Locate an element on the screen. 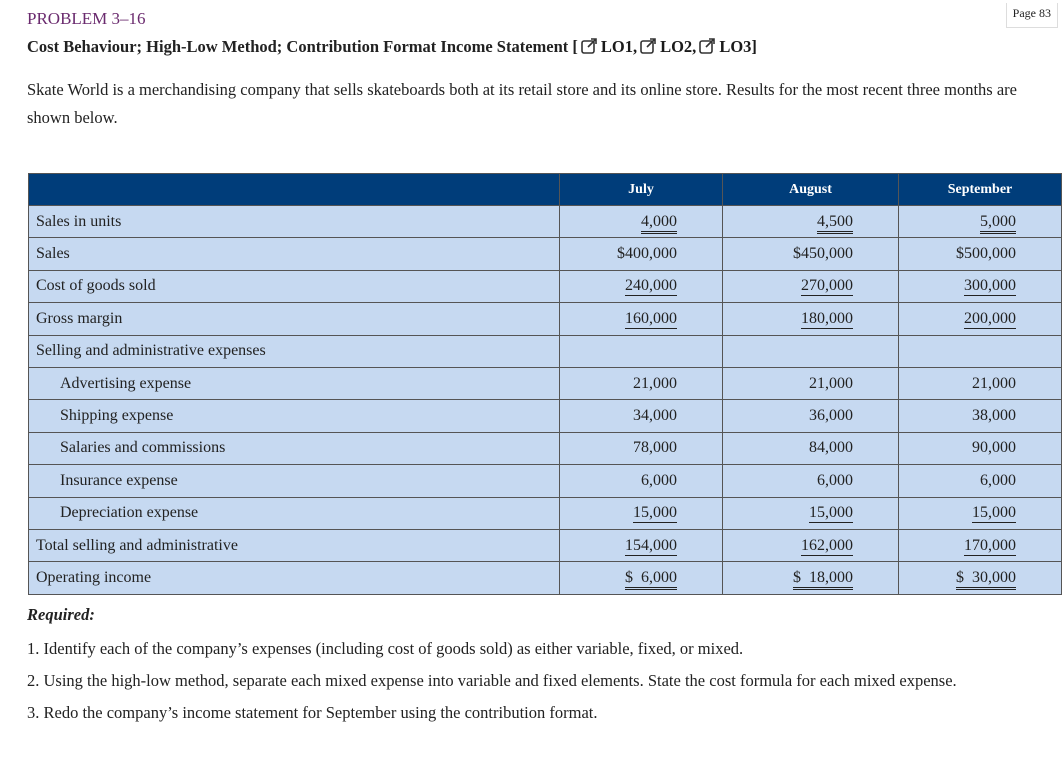 This screenshot has height=770, width=1063. cell-value: 240,000 is located at coordinates (651, 287).